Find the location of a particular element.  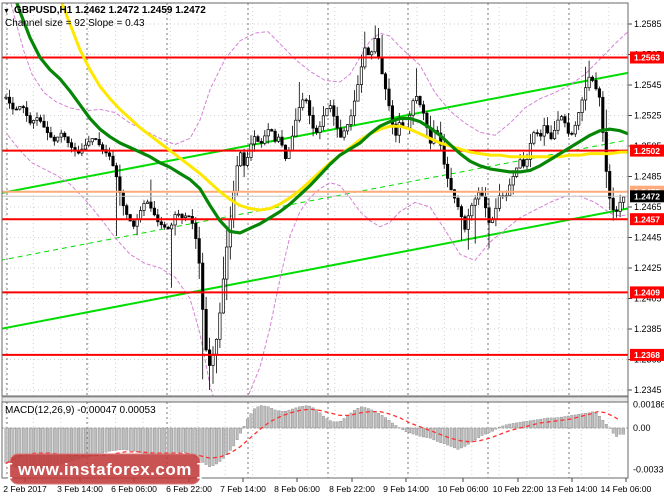

red-level-price-label: 1.2457 is located at coordinates (647, 219).